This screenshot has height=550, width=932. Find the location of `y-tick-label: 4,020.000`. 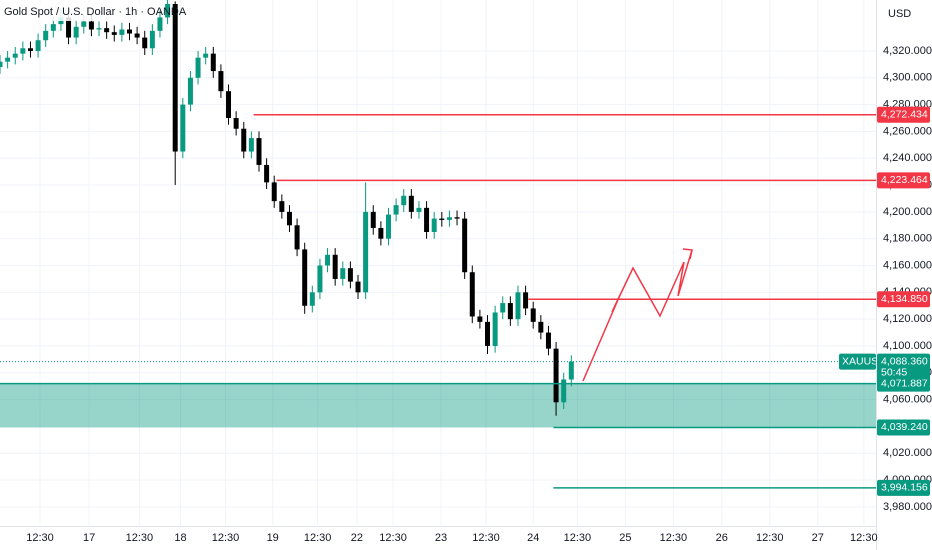

y-tick-label: 4,020.000 is located at coordinates (907, 453).